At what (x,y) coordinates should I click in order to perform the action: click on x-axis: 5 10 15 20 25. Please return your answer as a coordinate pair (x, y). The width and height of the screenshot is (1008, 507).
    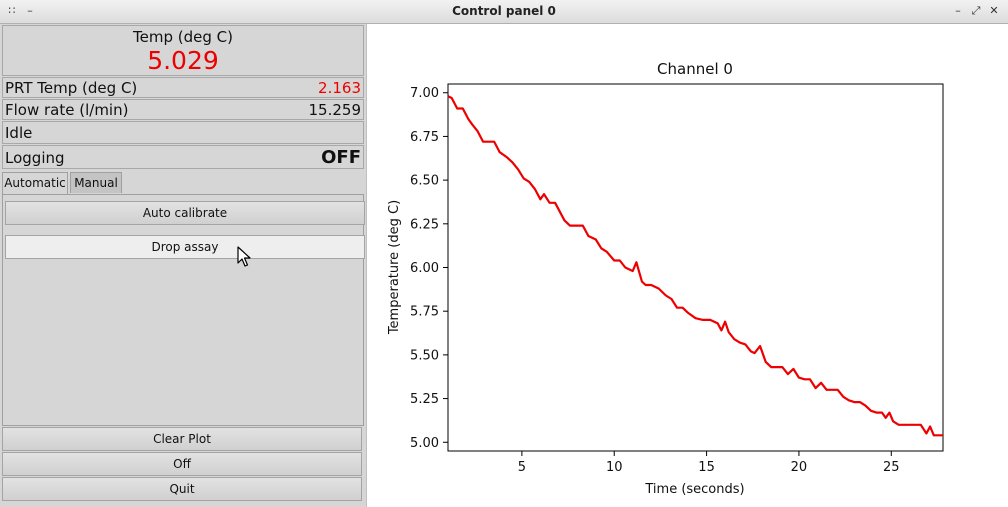
    Looking at the image, I should click on (709, 463).